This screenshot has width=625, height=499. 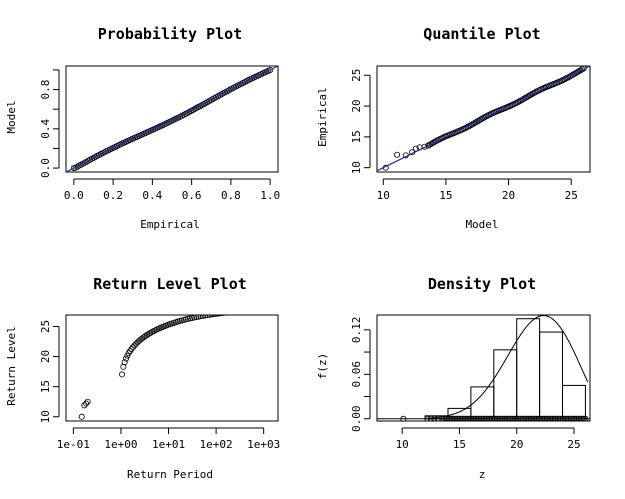 I want to click on plot-clip-group, so click(x=172, y=119).